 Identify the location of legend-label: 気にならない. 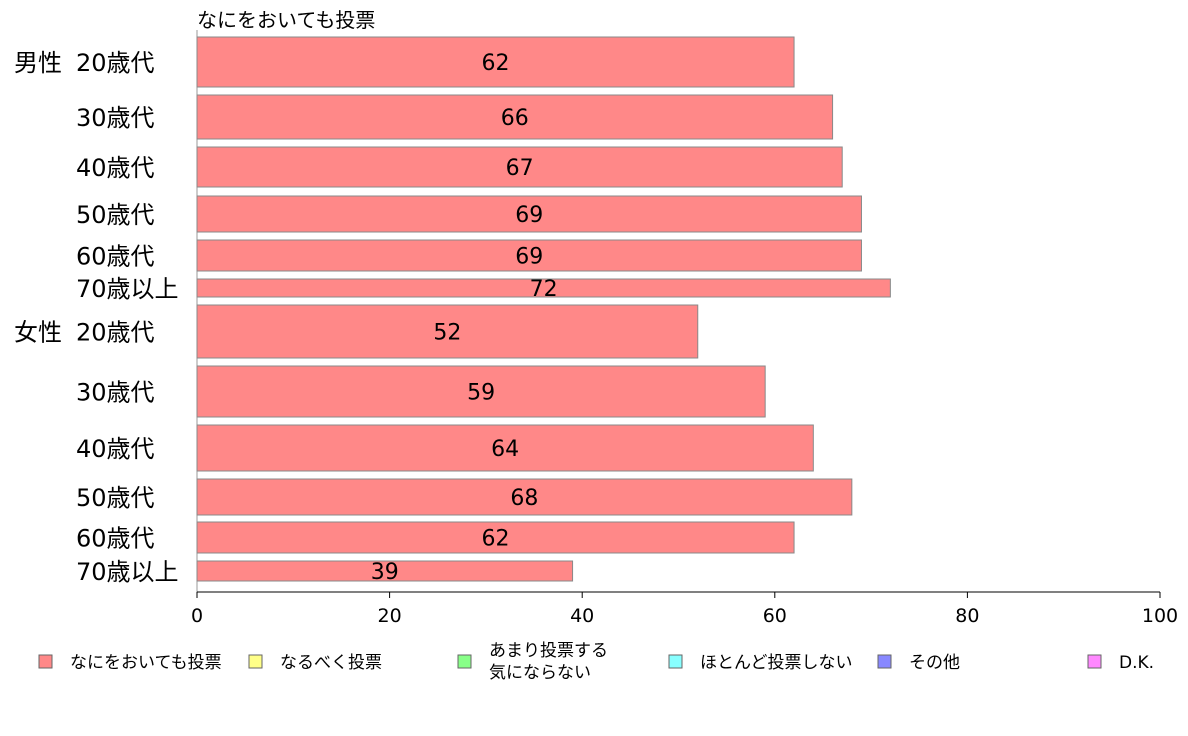
(540, 673).